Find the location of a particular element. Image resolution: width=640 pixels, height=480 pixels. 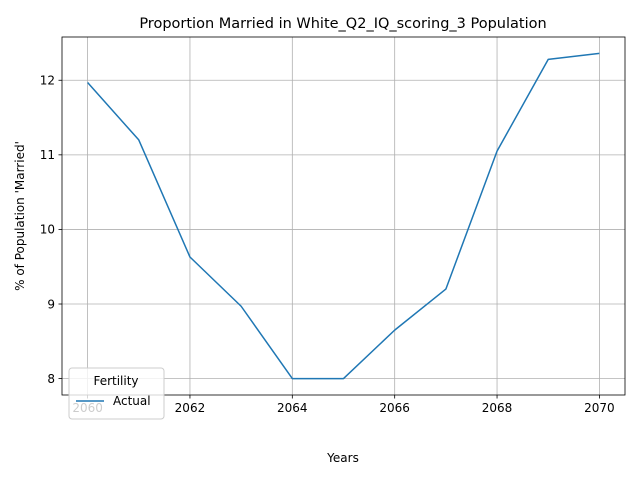

y-tick-label: 10 is located at coordinates (47, 230).